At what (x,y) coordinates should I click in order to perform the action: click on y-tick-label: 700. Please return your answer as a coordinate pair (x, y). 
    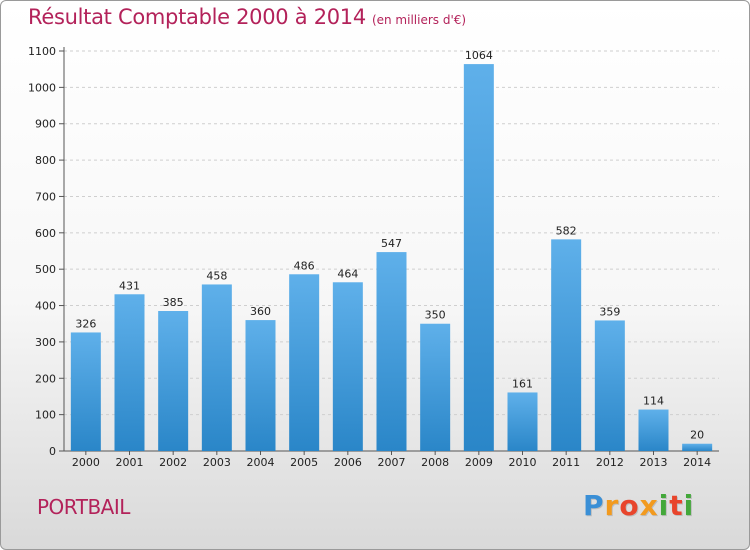
    Looking at the image, I should click on (45, 196).